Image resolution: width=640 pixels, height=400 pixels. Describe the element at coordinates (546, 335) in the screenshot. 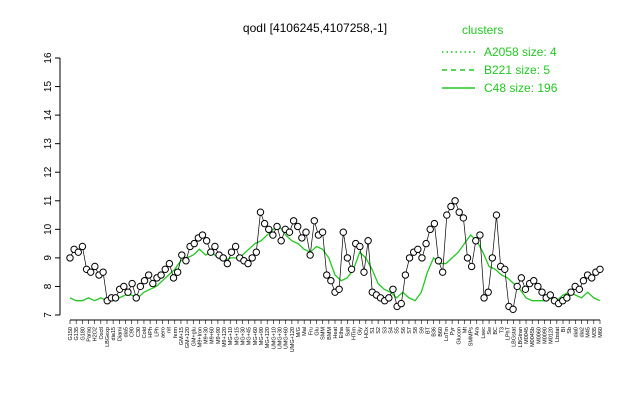

I see `x-tick-label: M0090` at that location.